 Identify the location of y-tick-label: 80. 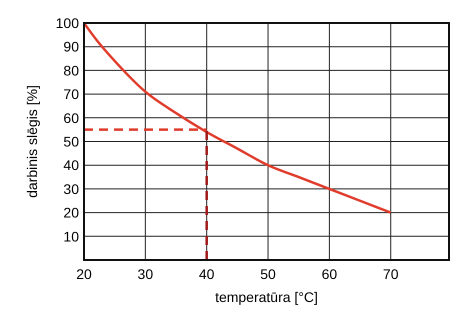
(71, 70).